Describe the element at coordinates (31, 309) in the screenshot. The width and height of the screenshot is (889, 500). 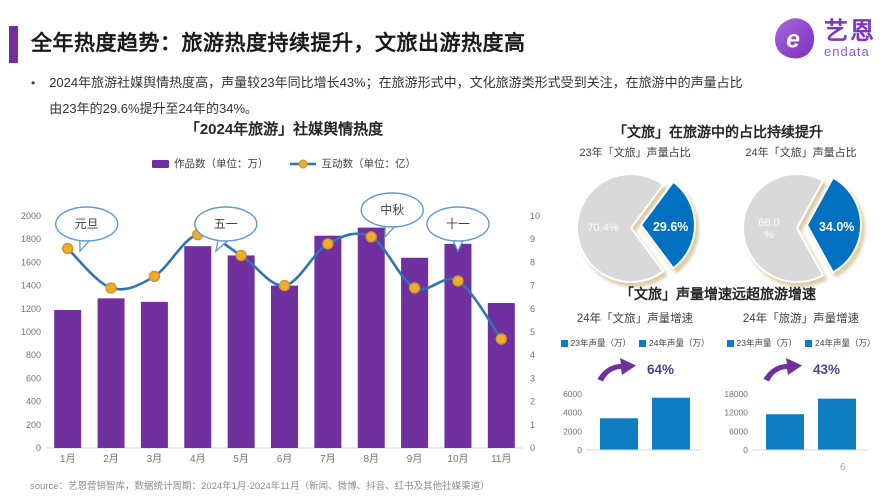
I see `left-axis-tick-label: 1200` at that location.